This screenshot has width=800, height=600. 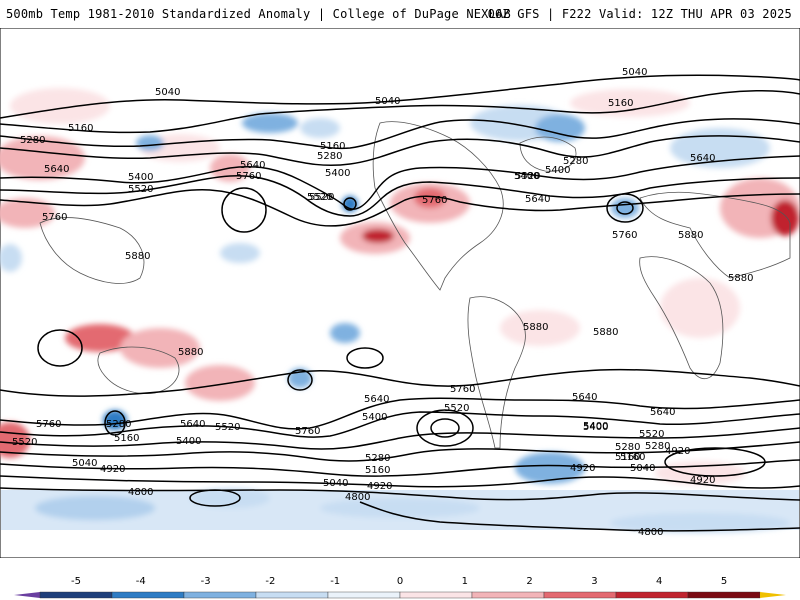 I want to click on colorbar-tick-label: -5, so click(x=76, y=581).